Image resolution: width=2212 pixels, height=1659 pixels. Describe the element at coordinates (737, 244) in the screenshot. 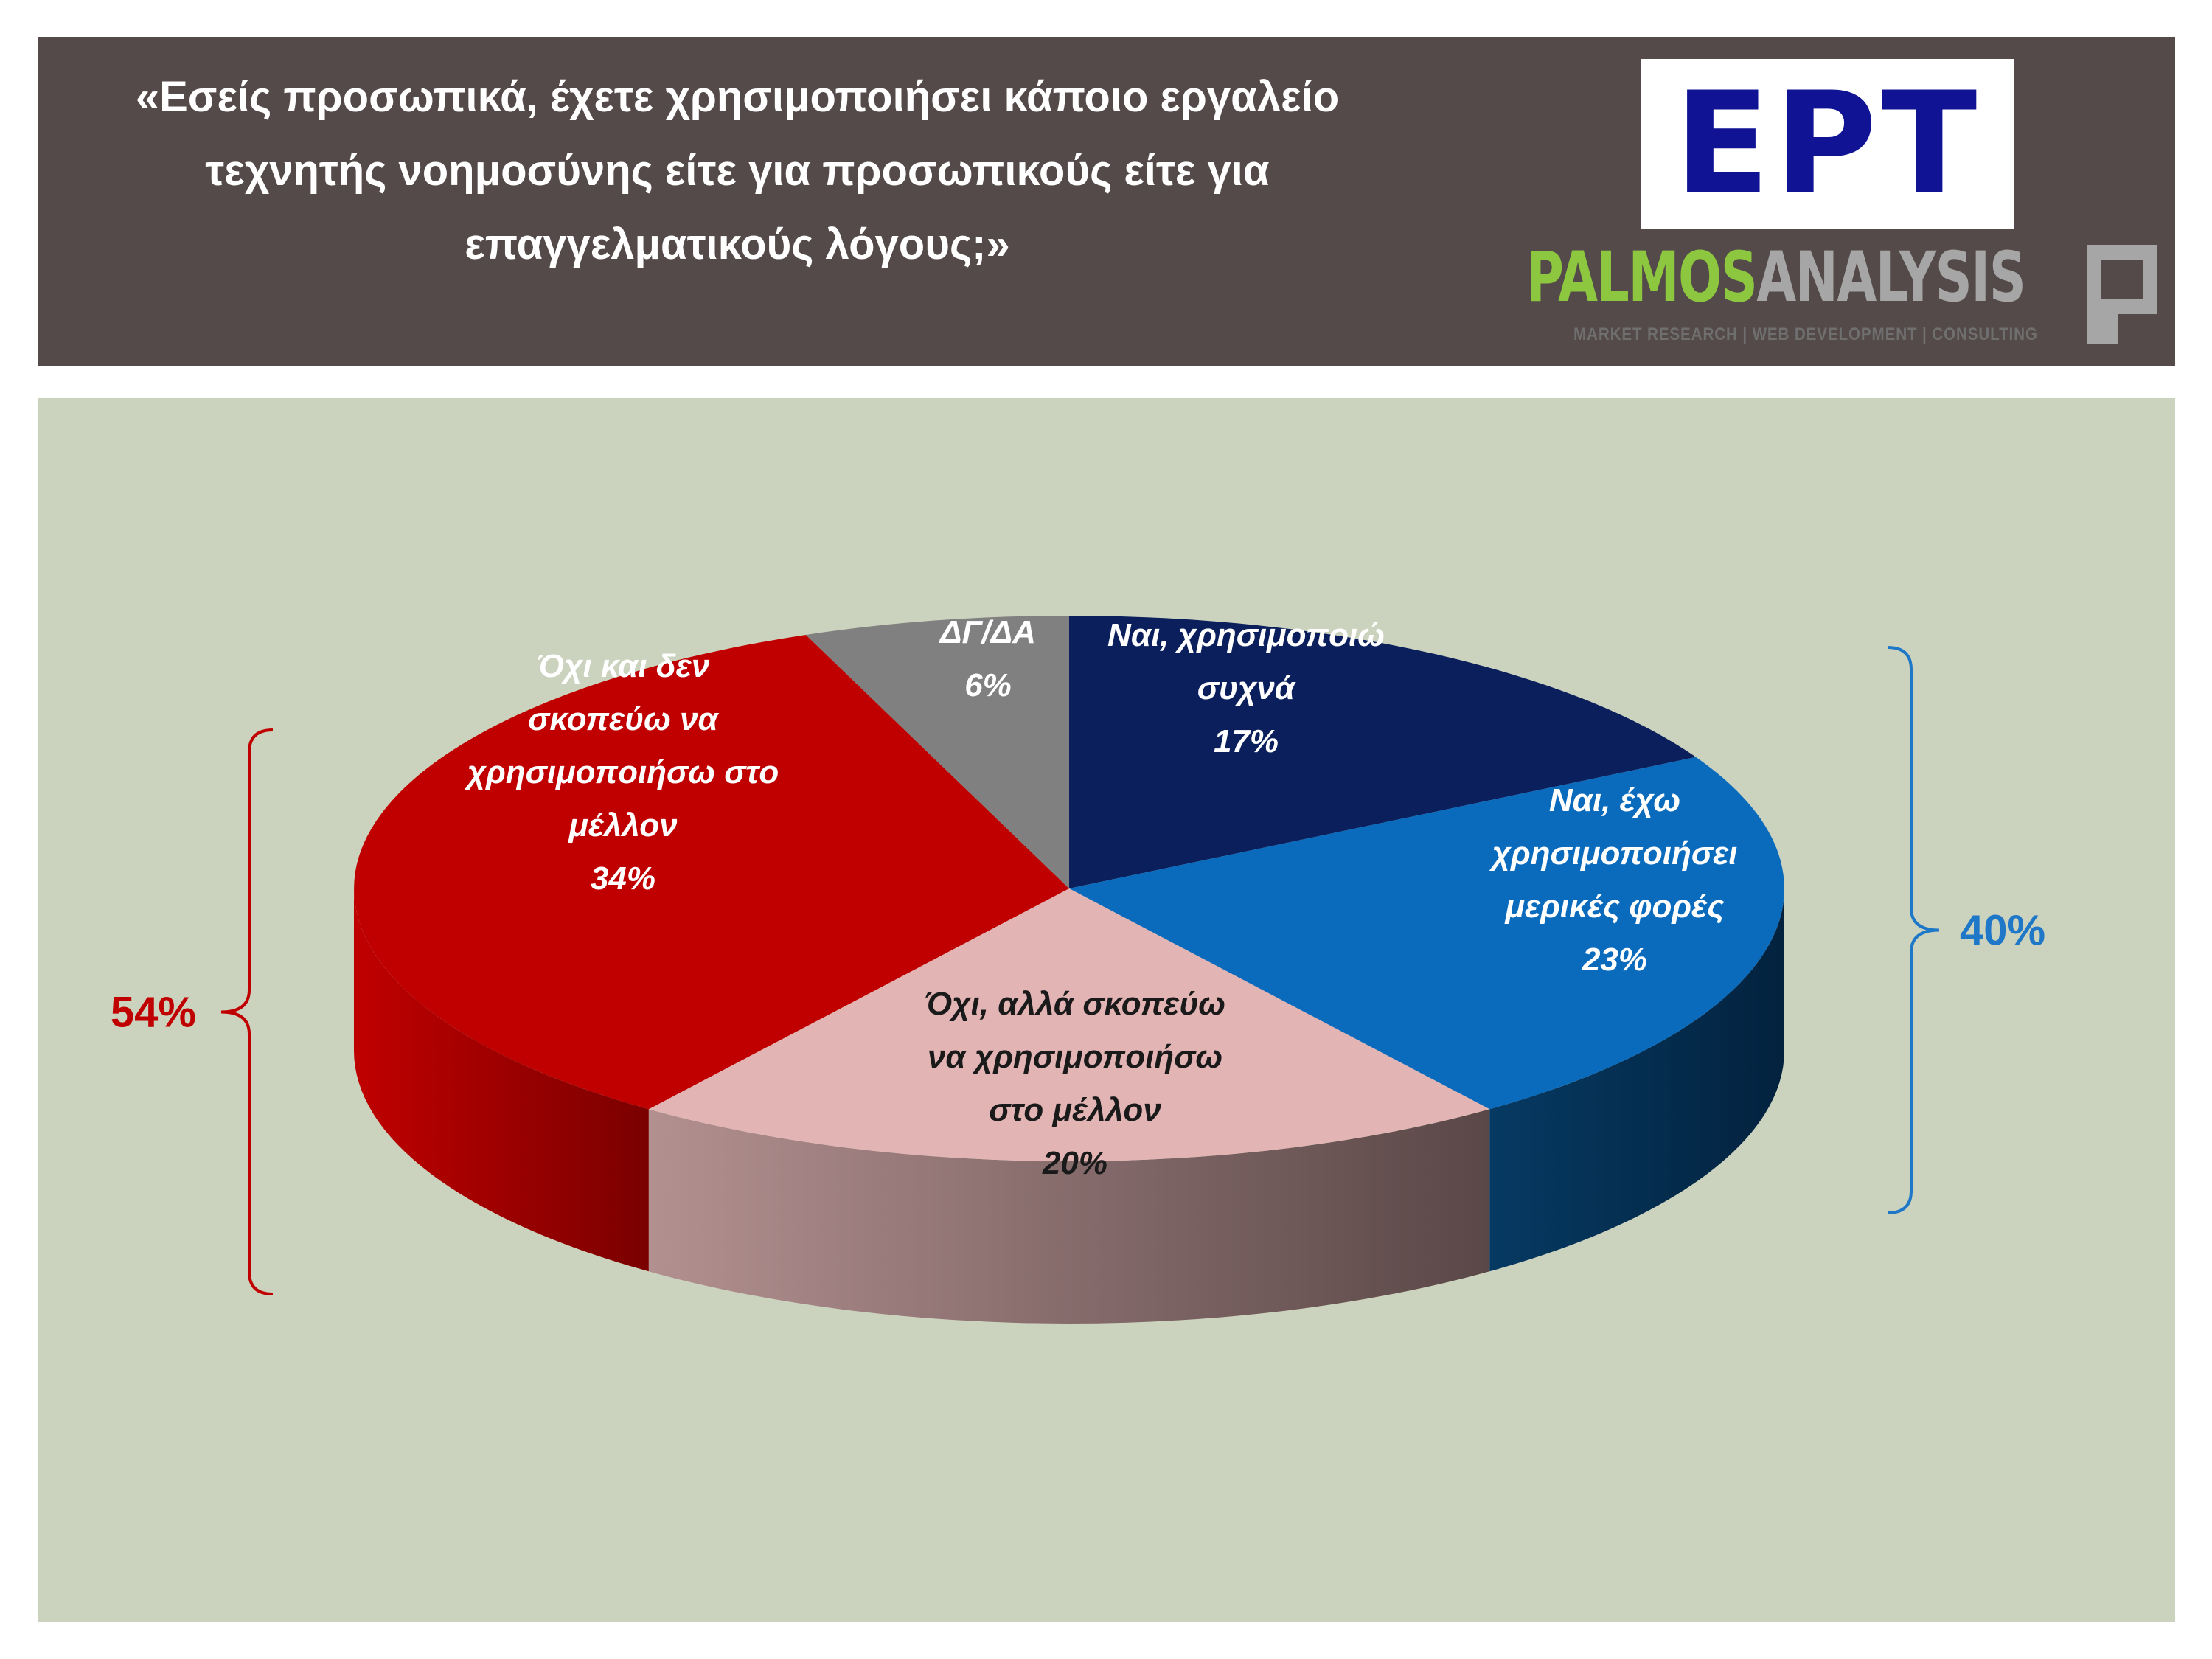

I see `title-line-3: επαγγελματικούς λόγους;»` at that location.